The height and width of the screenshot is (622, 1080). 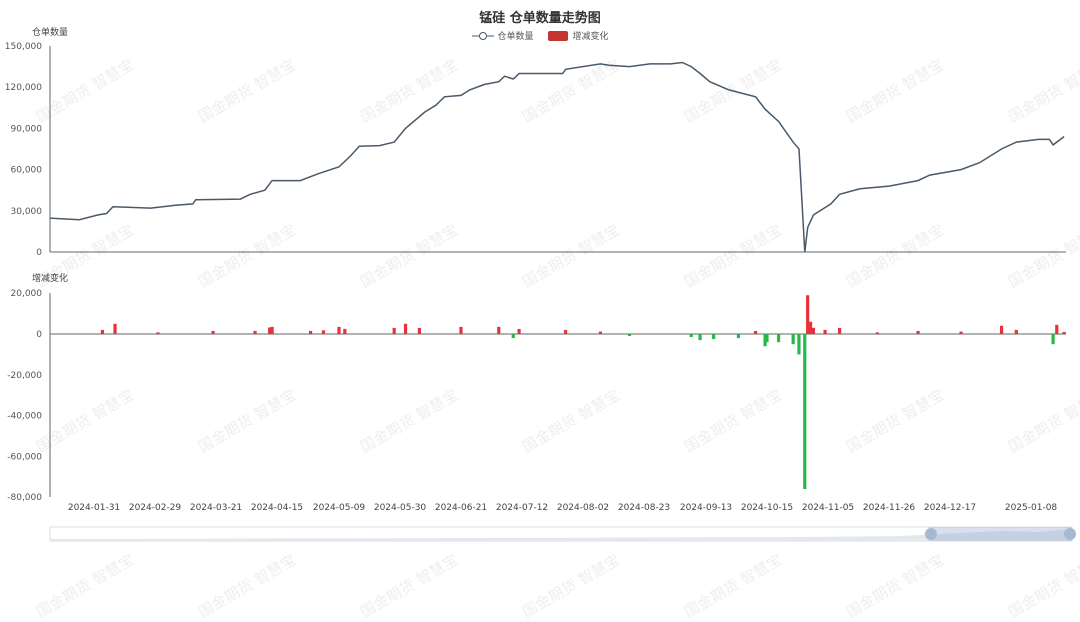 I want to click on legend-item-line: 仓单数量, so click(x=502, y=35).